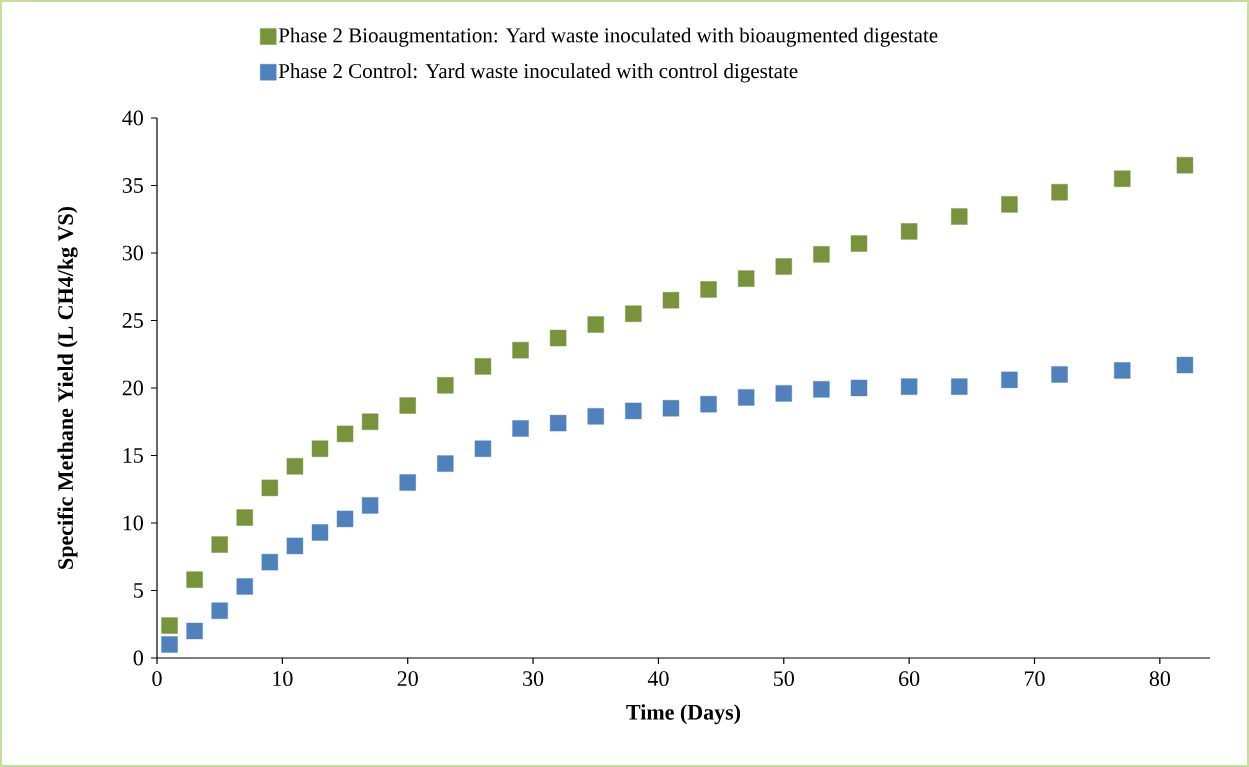 The height and width of the screenshot is (767, 1249). I want to click on x-tick-label: 80, so click(1159, 679).